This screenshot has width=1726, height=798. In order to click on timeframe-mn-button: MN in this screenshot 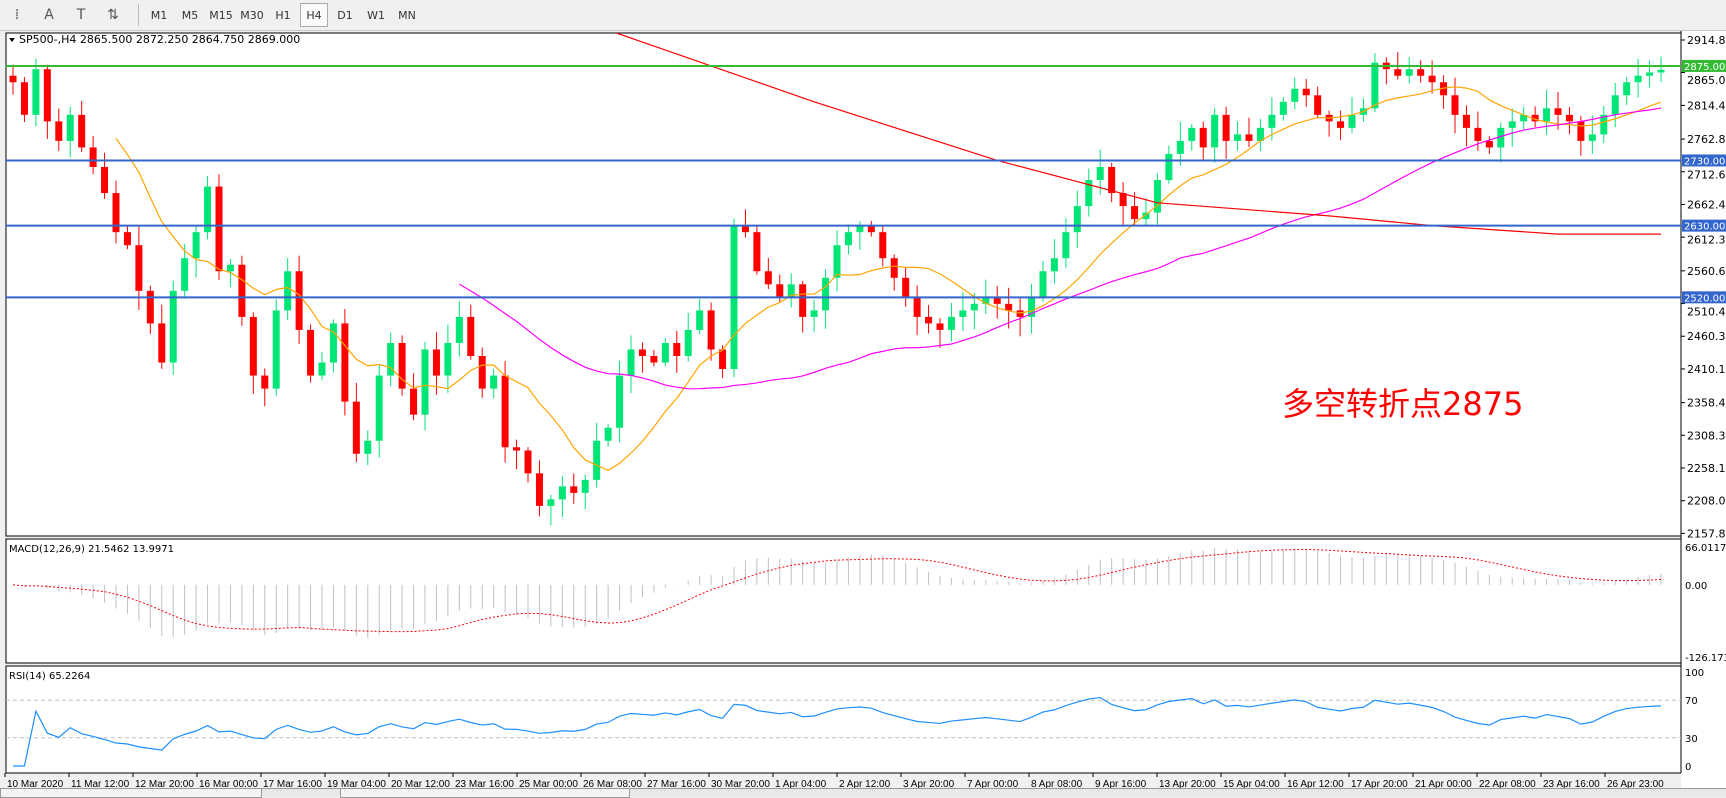, I will do `click(407, 15)`.